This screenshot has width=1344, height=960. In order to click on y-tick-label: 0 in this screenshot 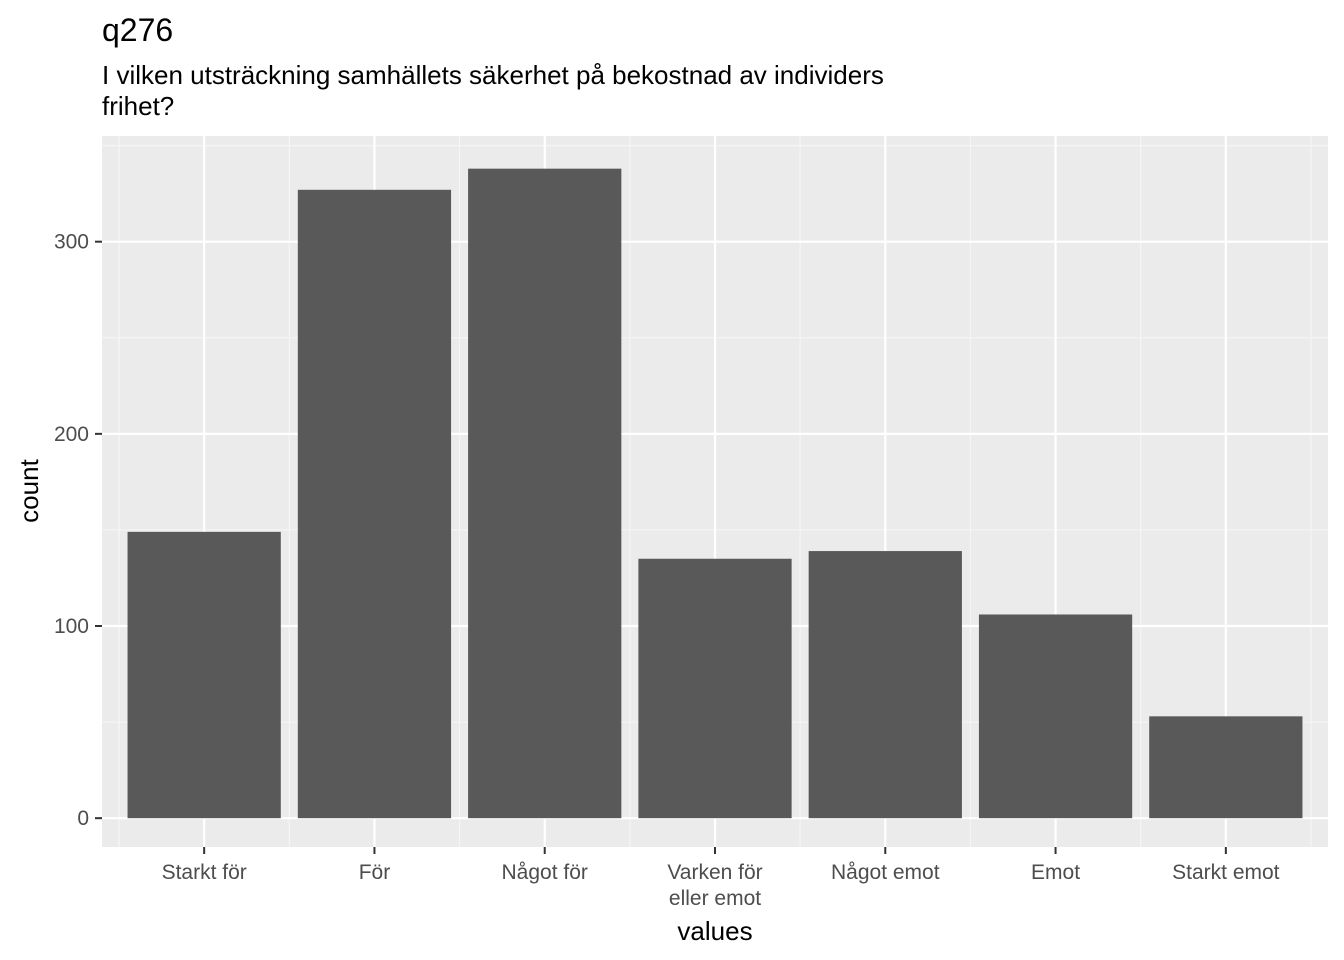, I will do `click(83, 818)`.